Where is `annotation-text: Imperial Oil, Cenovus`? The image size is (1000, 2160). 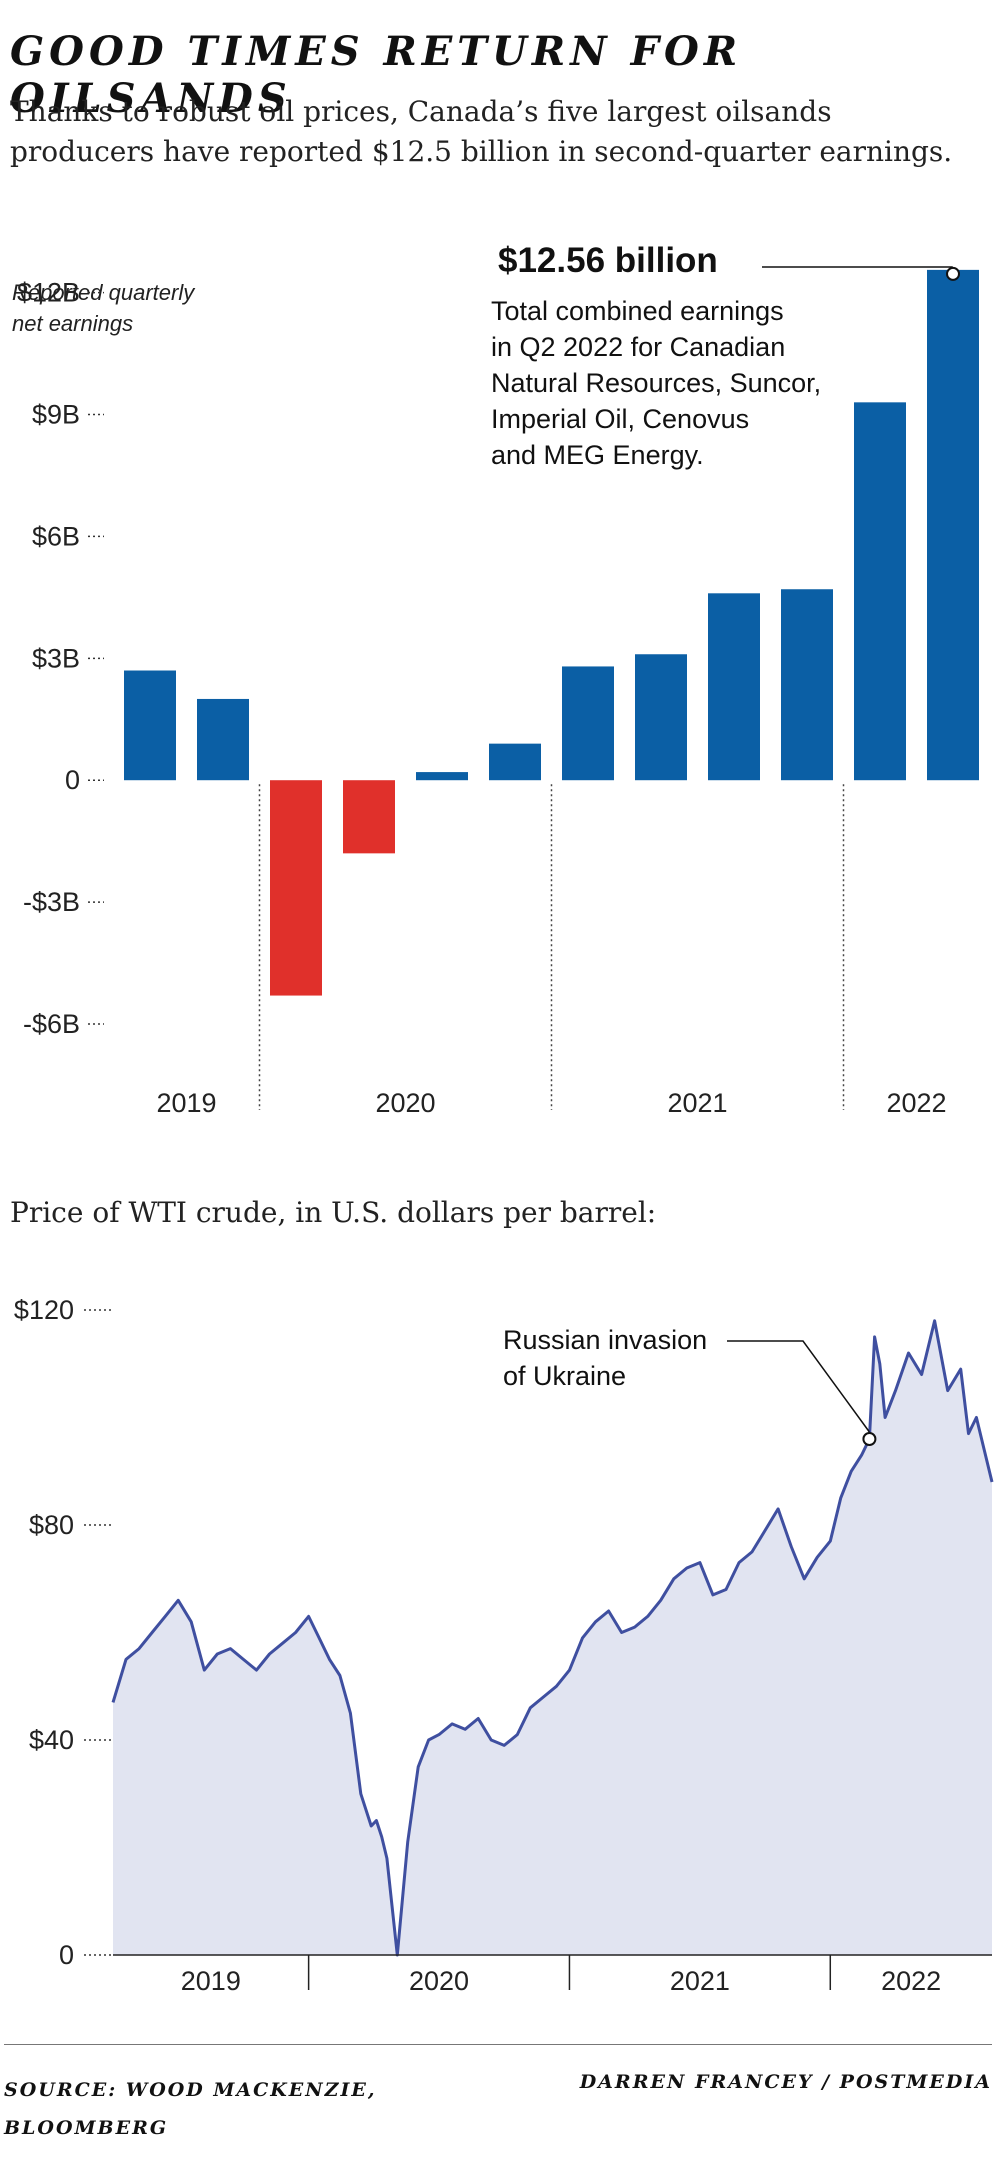 annotation-text: Imperial Oil, Cenovus is located at coordinates (620, 419).